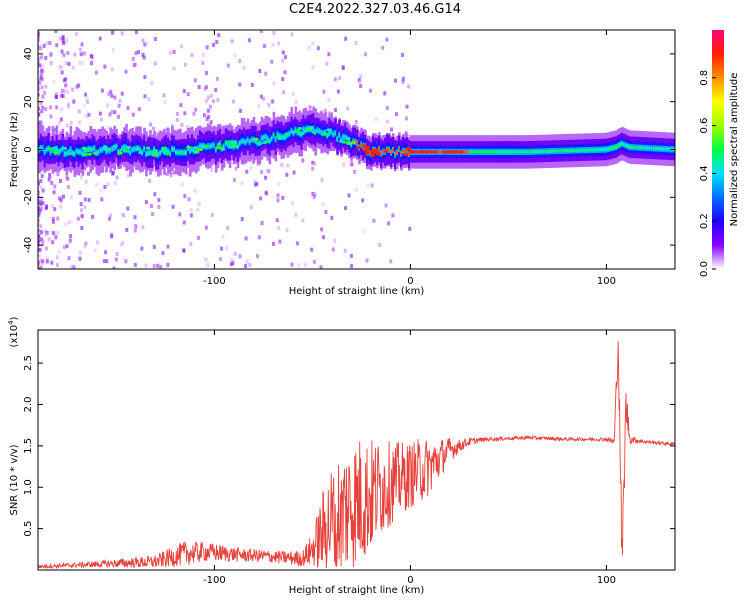 This screenshot has width=750, height=600. Describe the element at coordinates (28, 363) in the screenshot. I see `snr-y-tick-label: 2.5` at that location.